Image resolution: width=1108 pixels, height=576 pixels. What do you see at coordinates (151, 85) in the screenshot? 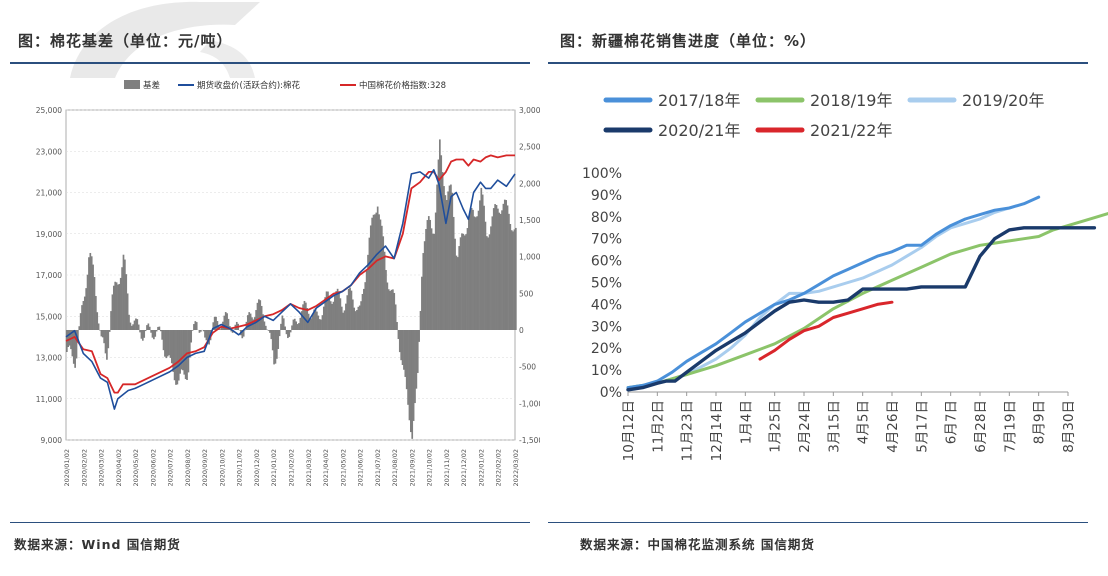
I see `legend-label-basis: 基差` at bounding box center [151, 85].